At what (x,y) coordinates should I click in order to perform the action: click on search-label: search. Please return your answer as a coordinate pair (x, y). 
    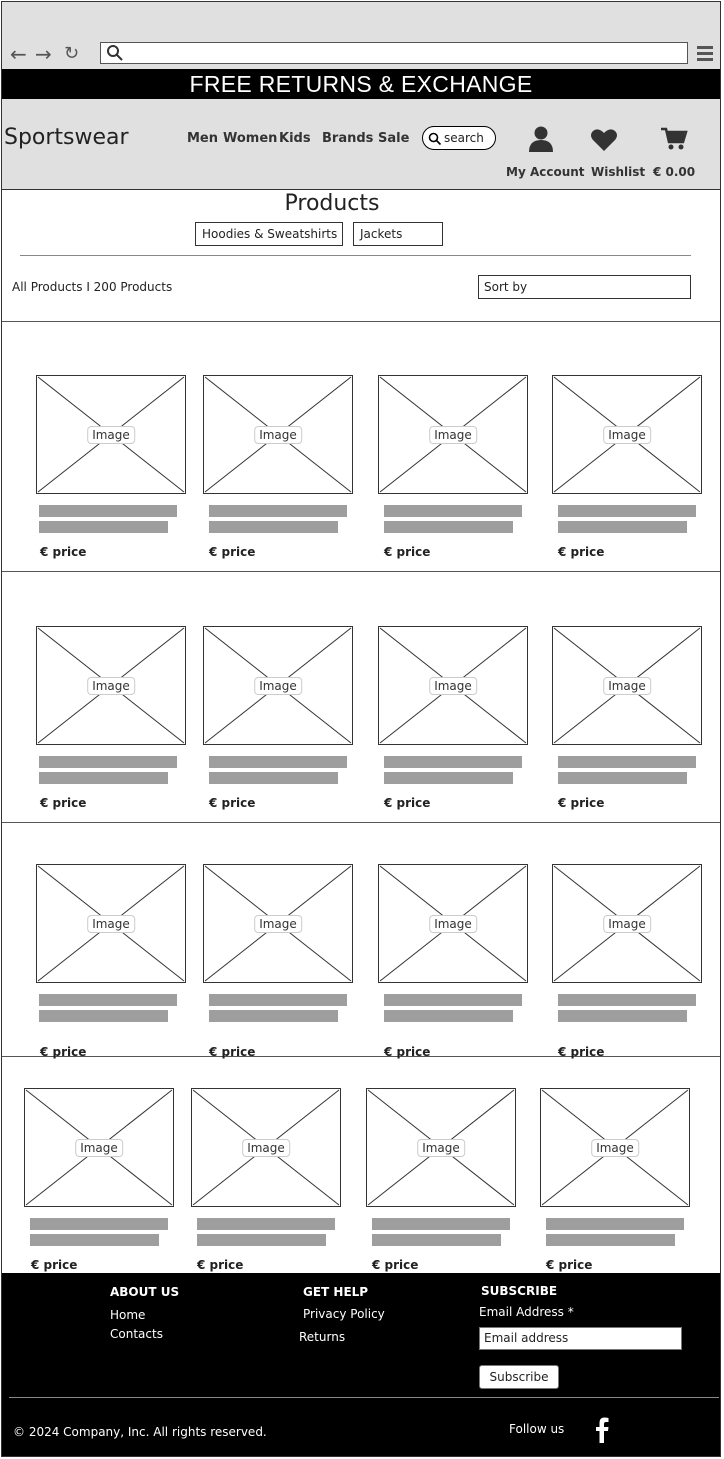
    Looking at the image, I should click on (464, 138).